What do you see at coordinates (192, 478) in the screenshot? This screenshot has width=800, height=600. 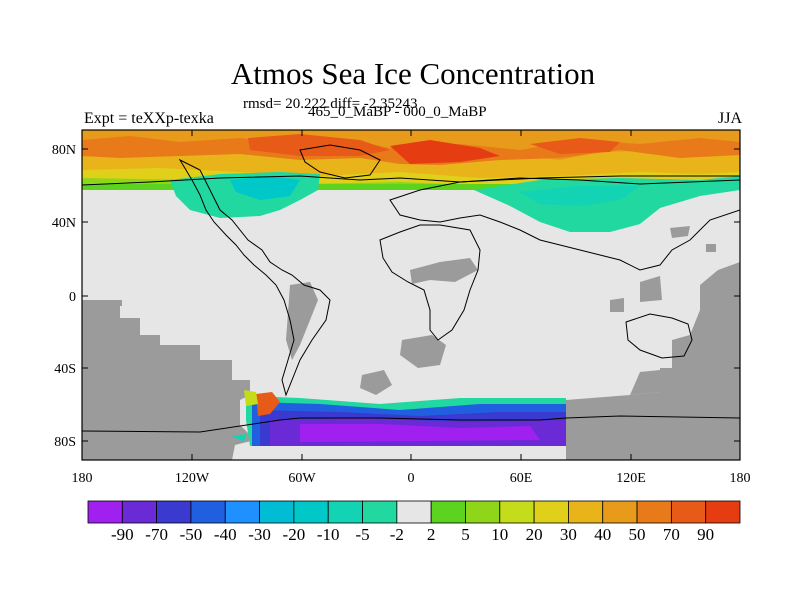 I see `lon-tick-label: 120W` at bounding box center [192, 478].